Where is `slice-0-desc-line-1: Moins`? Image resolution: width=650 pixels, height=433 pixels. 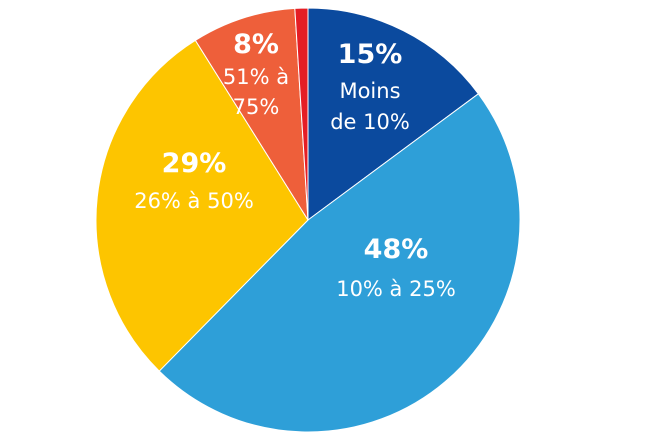 slice-0-desc-line-1: Moins is located at coordinates (369, 91).